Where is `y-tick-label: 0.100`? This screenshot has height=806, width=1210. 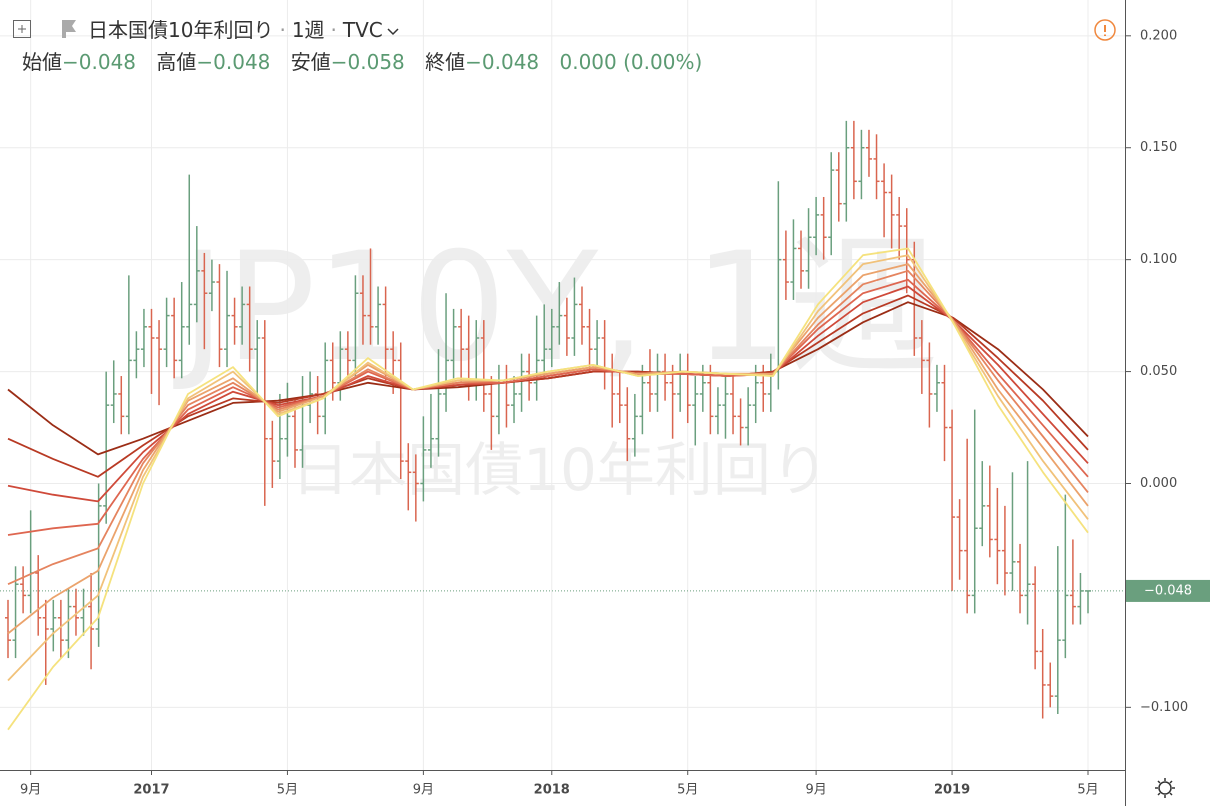 y-tick-label: 0.100 is located at coordinates (1158, 259).